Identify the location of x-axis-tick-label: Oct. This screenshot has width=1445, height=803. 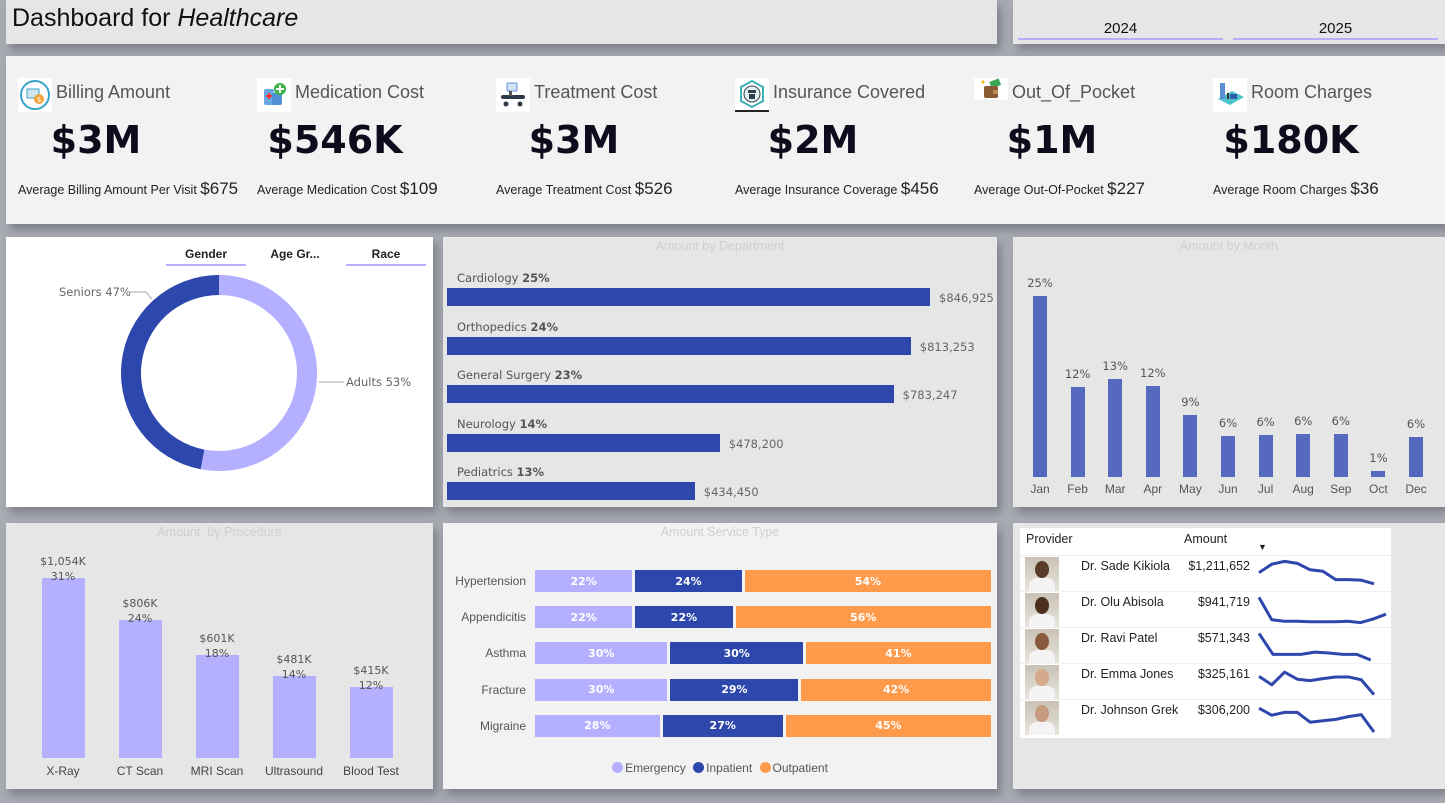
(1378, 489).